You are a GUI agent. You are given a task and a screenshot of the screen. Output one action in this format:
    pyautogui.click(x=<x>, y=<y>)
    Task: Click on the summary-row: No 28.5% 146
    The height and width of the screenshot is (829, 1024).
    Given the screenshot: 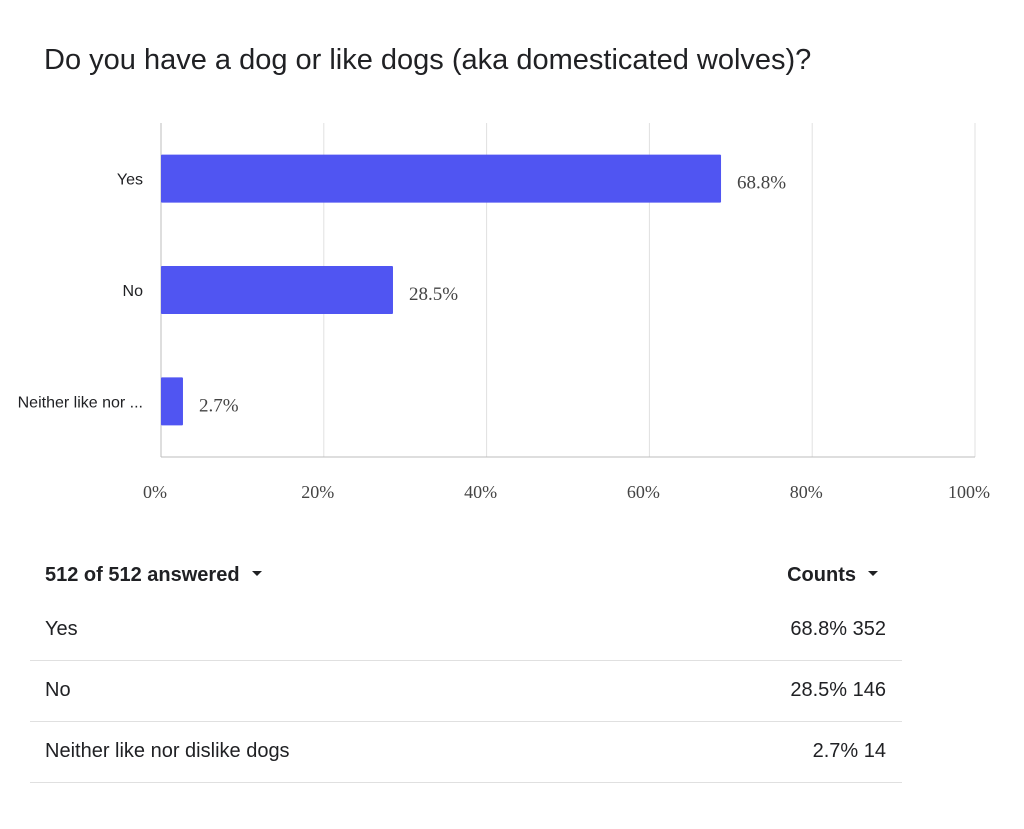 What is the action you would take?
    pyautogui.click(x=466, y=691)
    